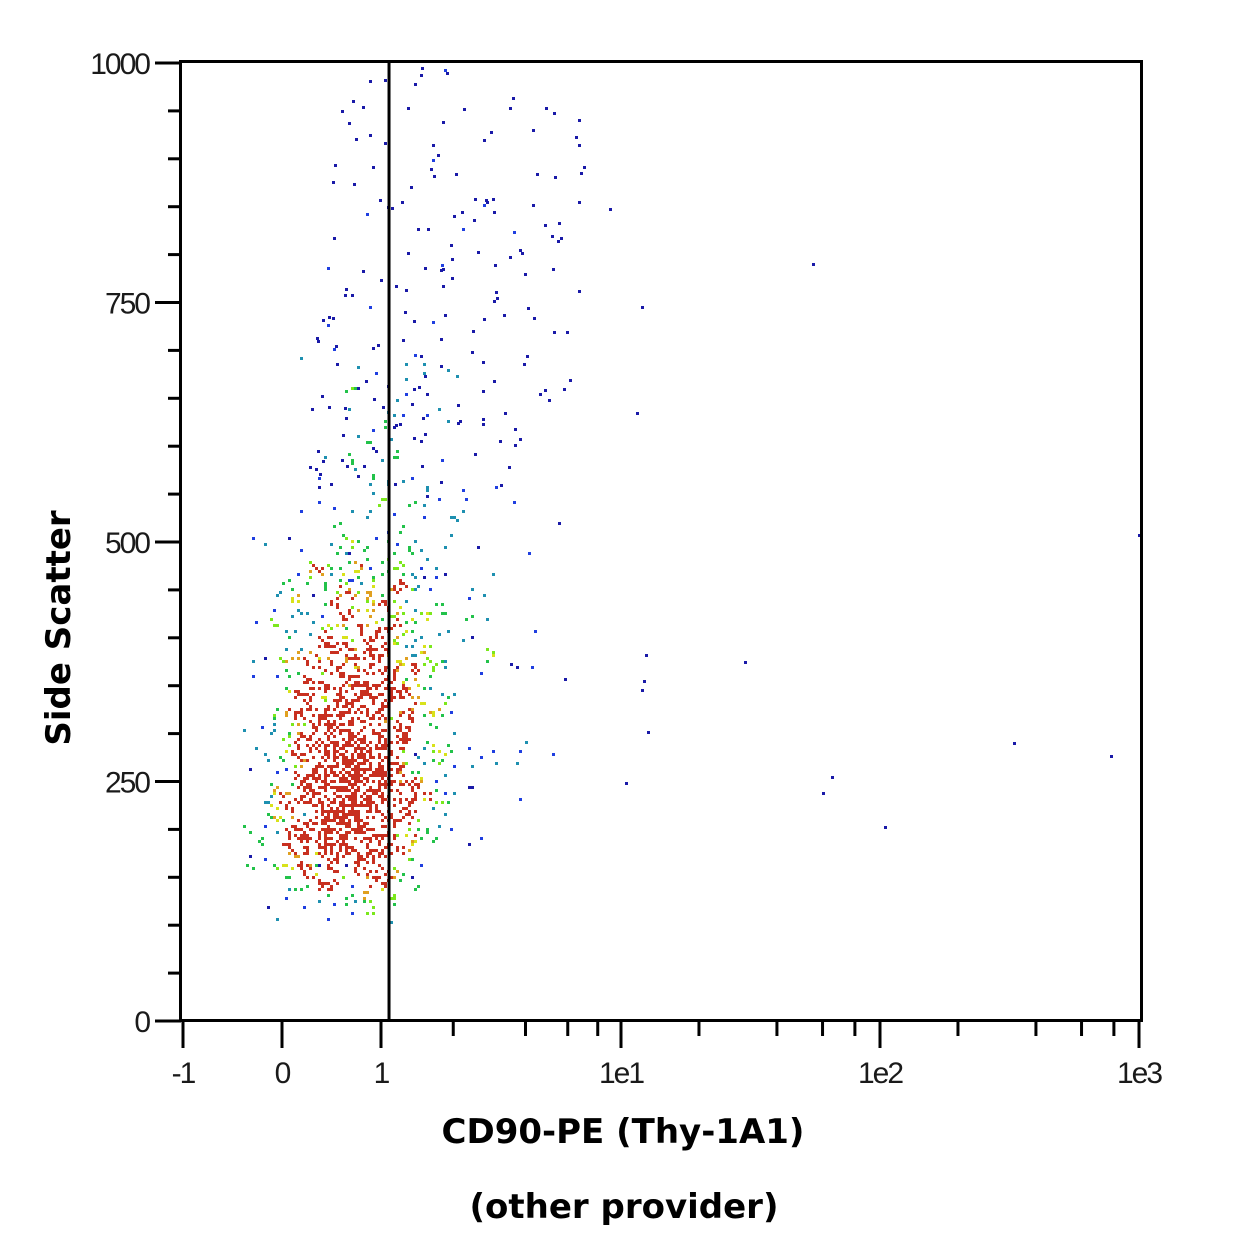 The image size is (1250, 1250). Describe the element at coordinates (127, 543) in the screenshot. I see `y-tick-label: 500` at that location.